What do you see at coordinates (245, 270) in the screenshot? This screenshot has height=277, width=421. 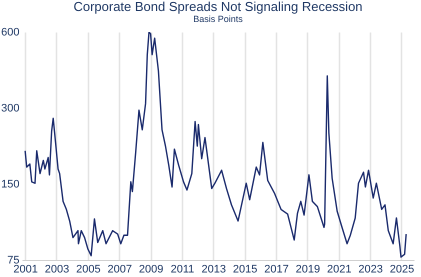 I see `x-tick-label: 2015` at bounding box center [245, 270].